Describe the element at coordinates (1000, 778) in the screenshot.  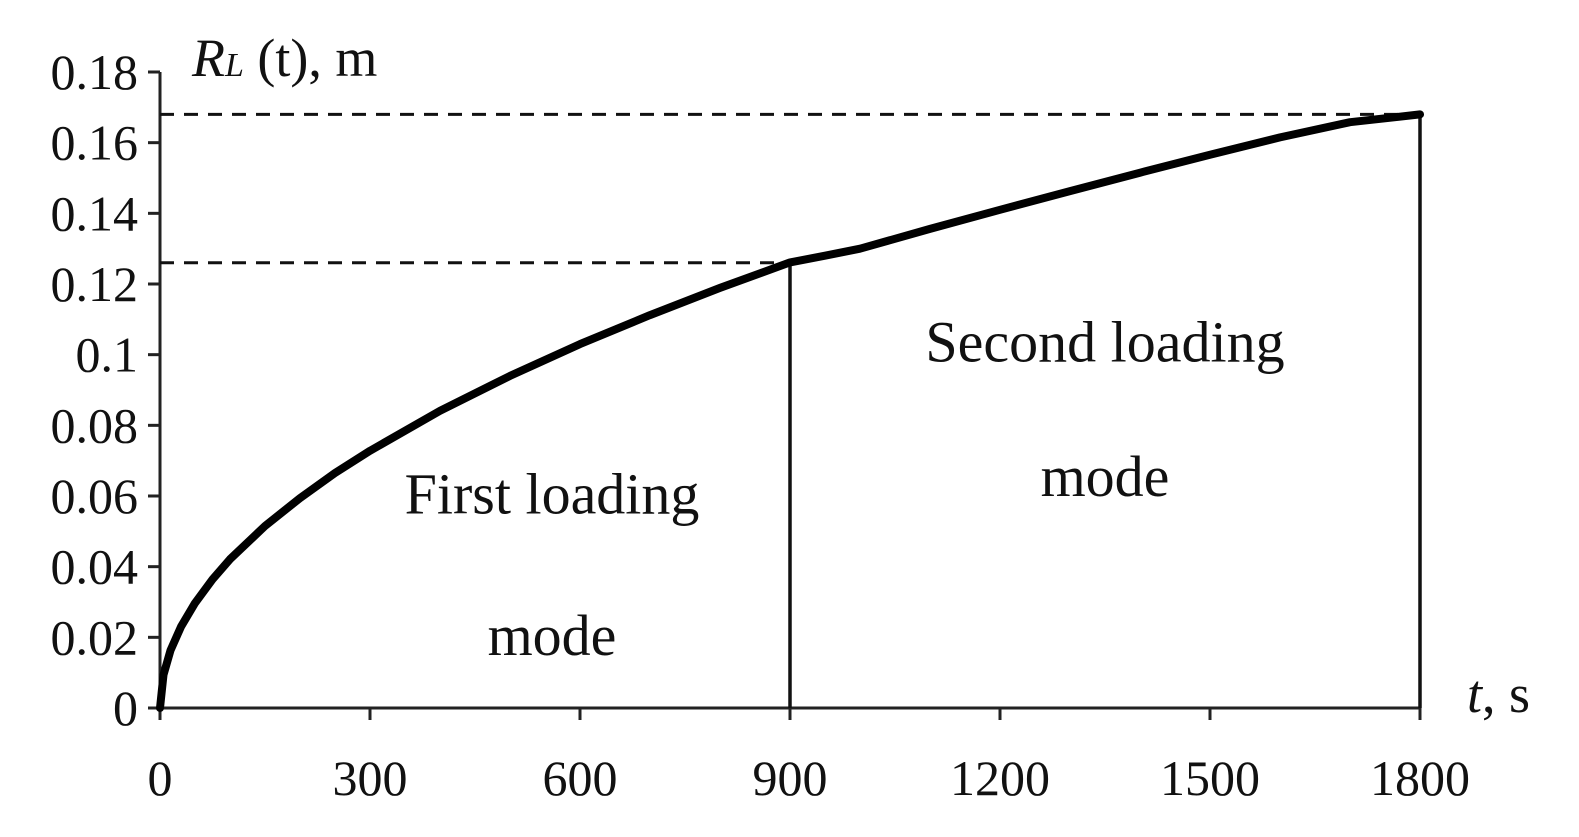
I see `x-tick-label: 1200` at that location.